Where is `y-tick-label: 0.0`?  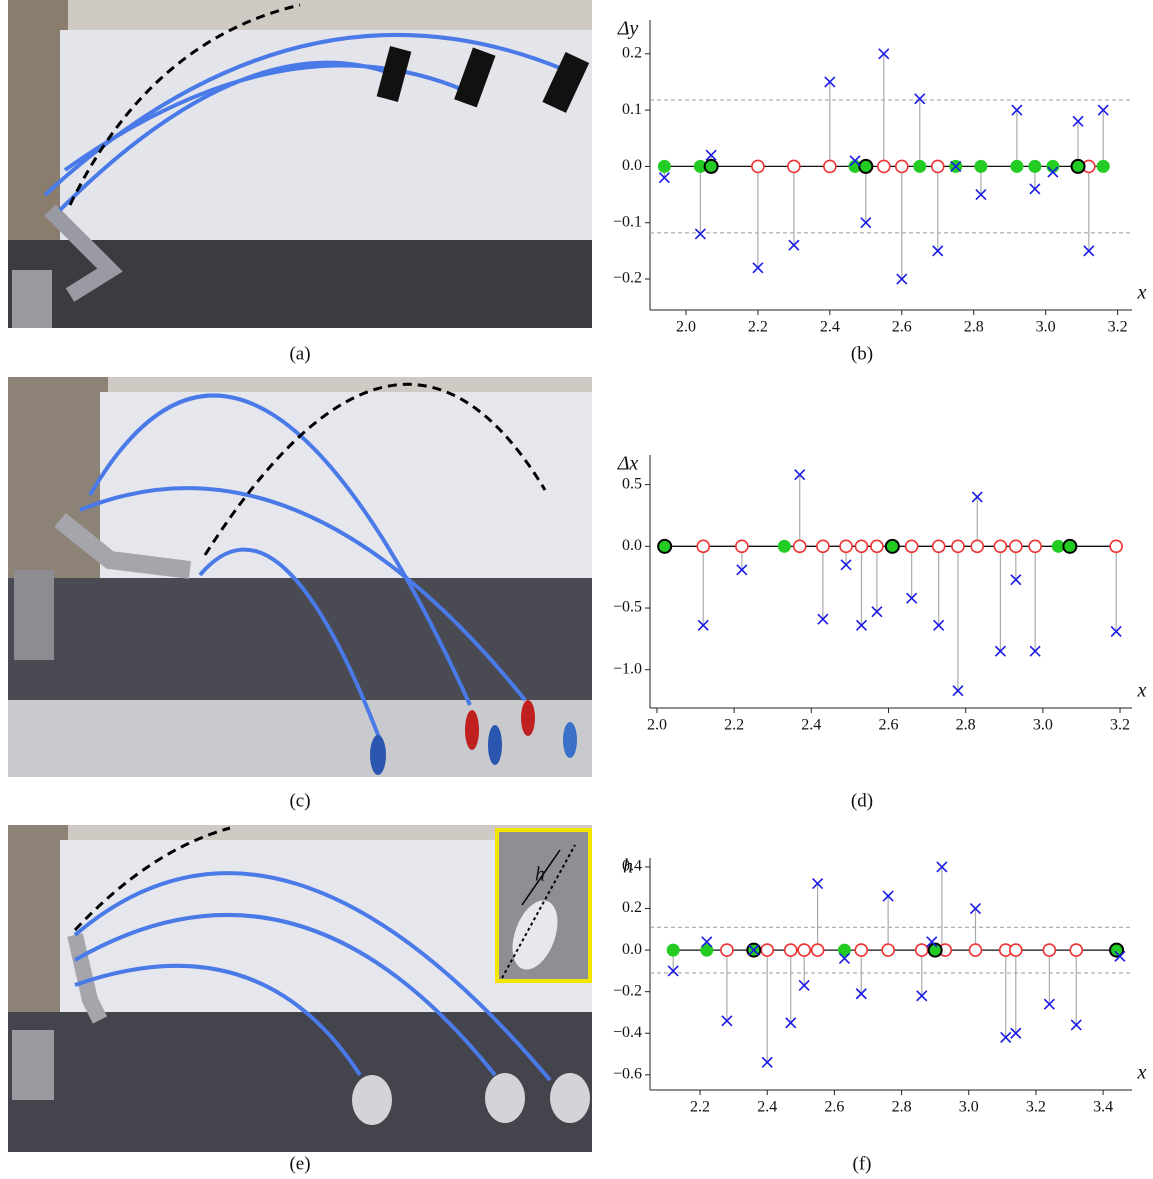 y-tick-label: 0.0 is located at coordinates (632, 165).